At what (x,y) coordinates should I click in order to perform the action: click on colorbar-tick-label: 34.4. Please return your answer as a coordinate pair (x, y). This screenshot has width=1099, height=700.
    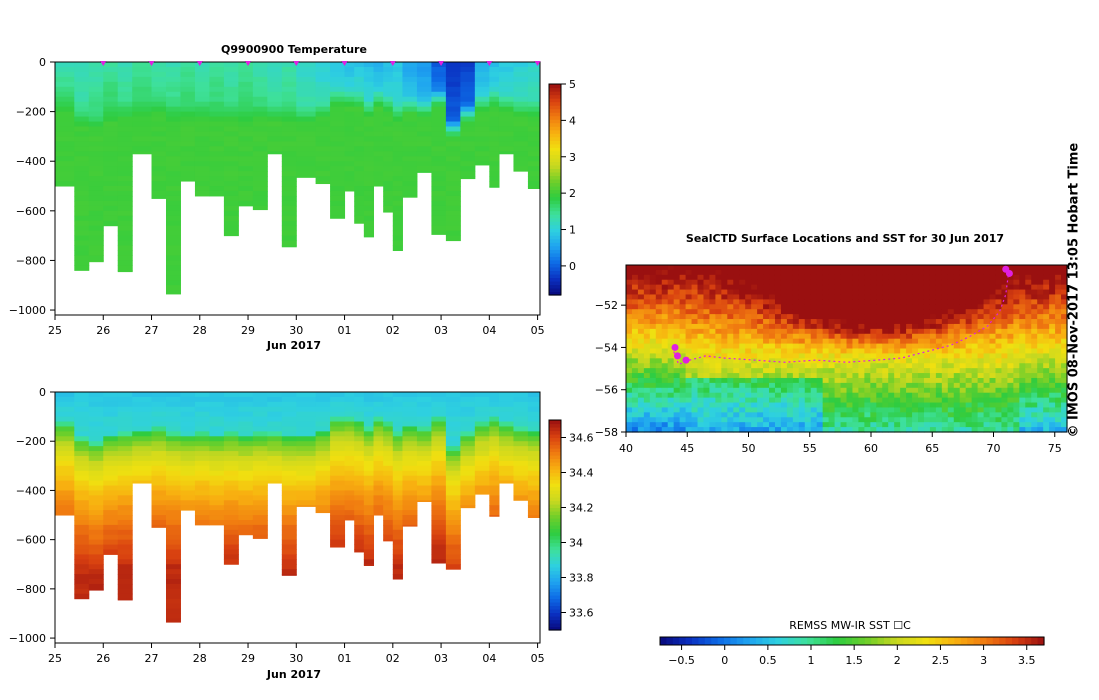
    Looking at the image, I should click on (581, 473).